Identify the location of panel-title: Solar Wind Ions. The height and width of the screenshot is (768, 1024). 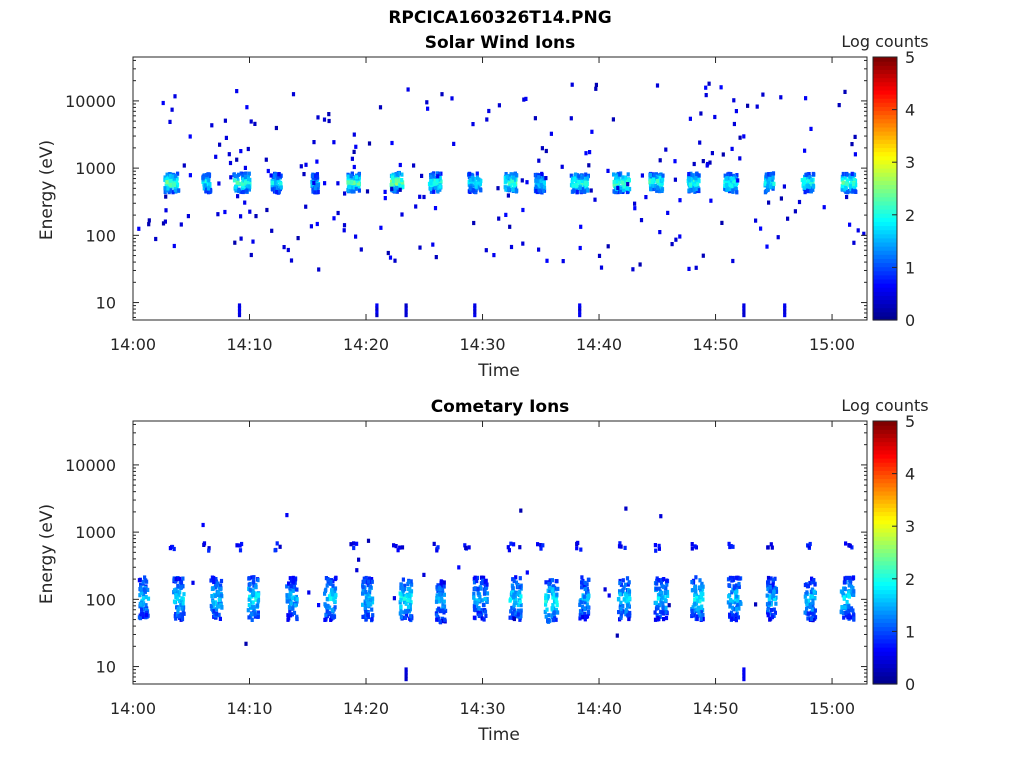
(500, 43).